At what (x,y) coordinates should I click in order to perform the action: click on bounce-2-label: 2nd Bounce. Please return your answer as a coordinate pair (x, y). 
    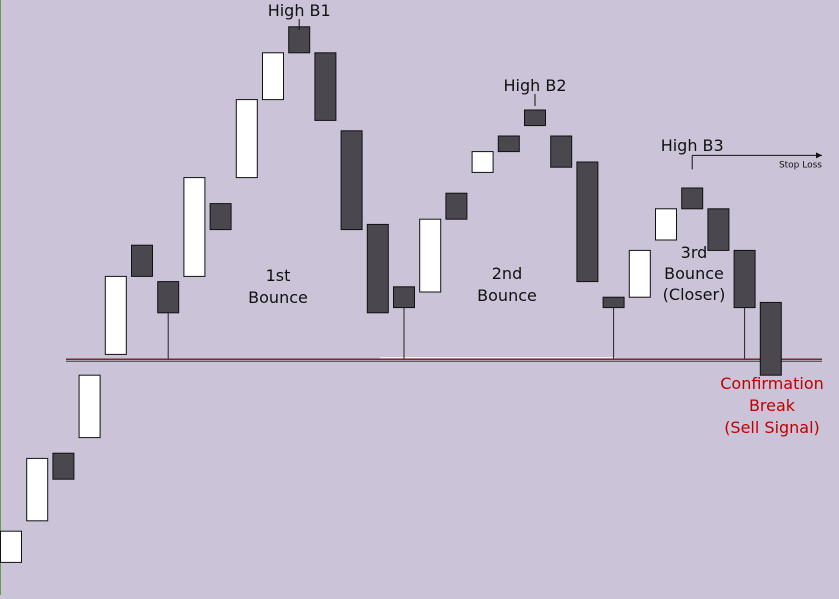
    Looking at the image, I should click on (507, 284).